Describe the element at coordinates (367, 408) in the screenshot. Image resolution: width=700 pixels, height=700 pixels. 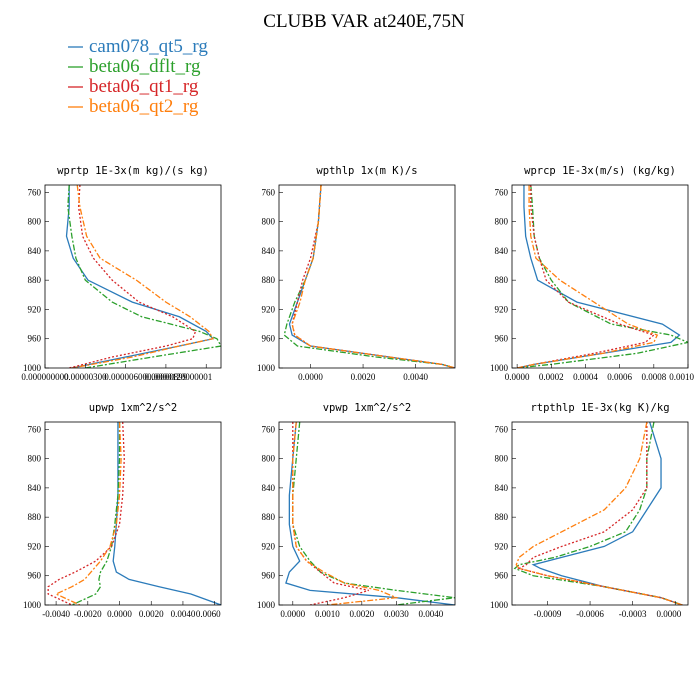
I see `panel-title: vpwp 1xm^2/s^2` at that location.